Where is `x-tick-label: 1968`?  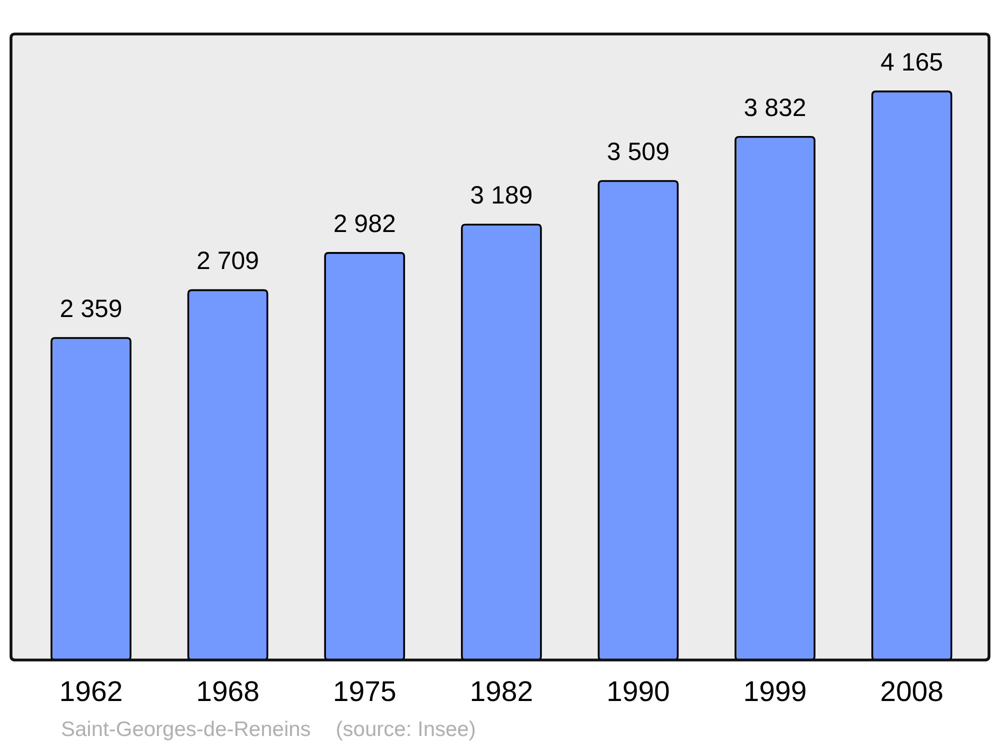
x-tick-label: 1968 is located at coordinates (228, 692).